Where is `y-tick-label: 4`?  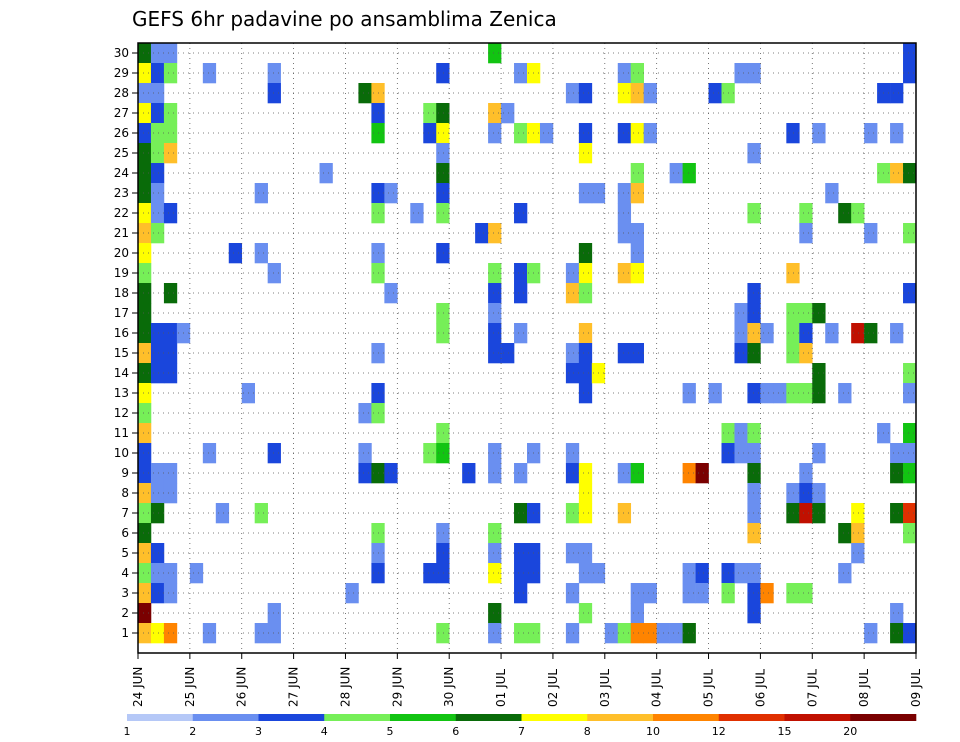
y-tick-label: 4 is located at coordinates (125, 573).